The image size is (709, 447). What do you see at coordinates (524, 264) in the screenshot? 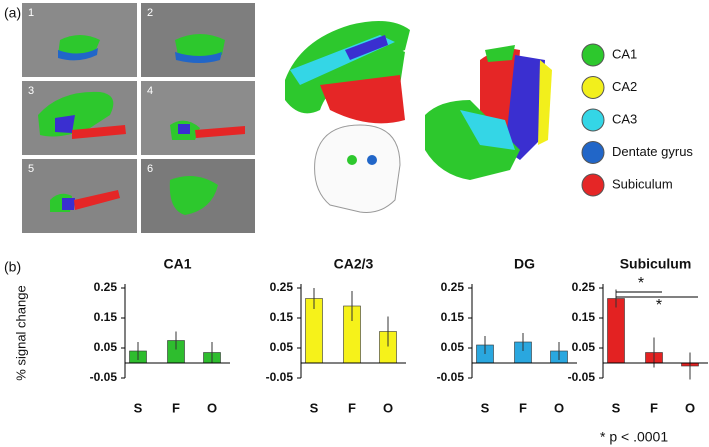
I see `chart-title: DG` at bounding box center [524, 264].